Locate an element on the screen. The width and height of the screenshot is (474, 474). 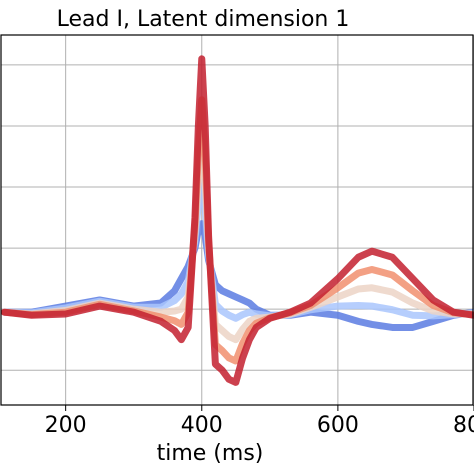
x-tick-label: 400 is located at coordinates (202, 425).